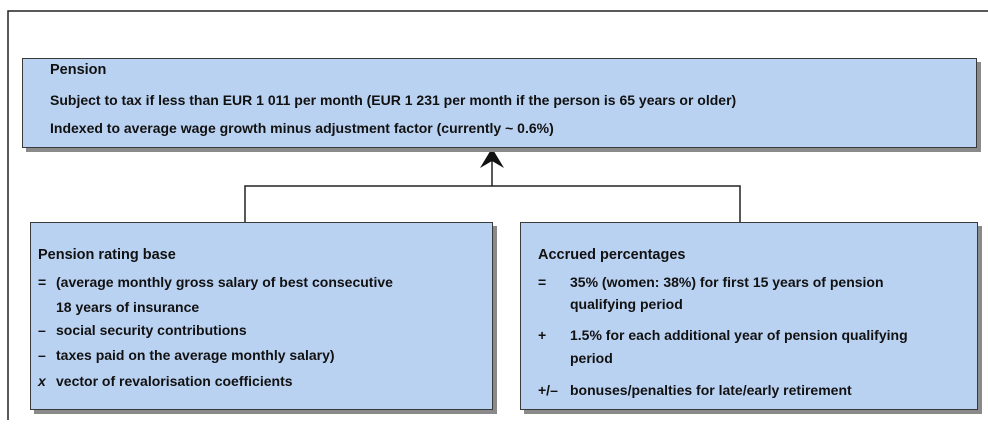  What do you see at coordinates (542, 335) in the screenshot?
I see `symbol: +` at bounding box center [542, 335].